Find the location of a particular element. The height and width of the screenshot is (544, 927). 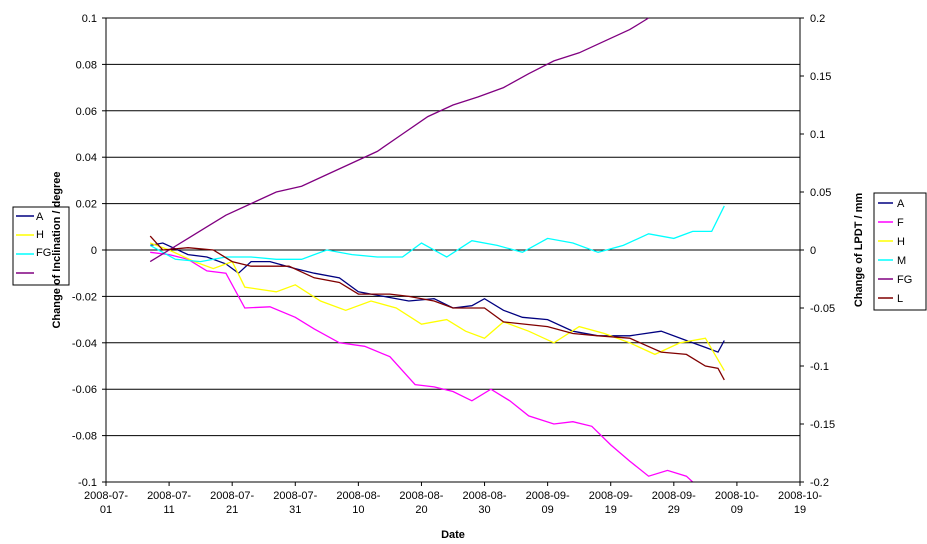

legend-label-l: L is located at coordinates (900, 299).